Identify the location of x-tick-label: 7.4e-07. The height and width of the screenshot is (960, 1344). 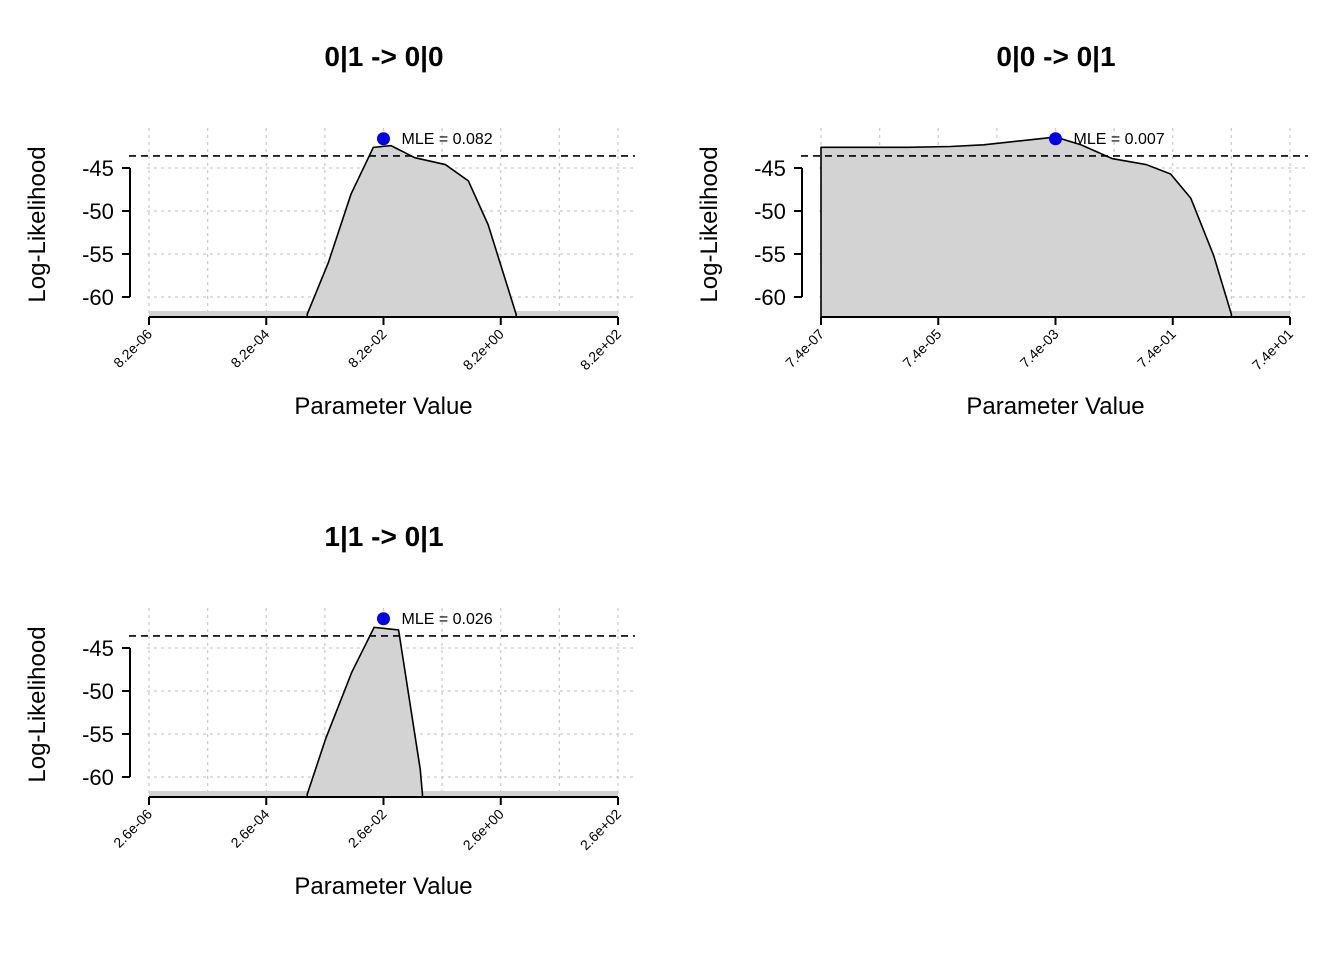
(804, 348).